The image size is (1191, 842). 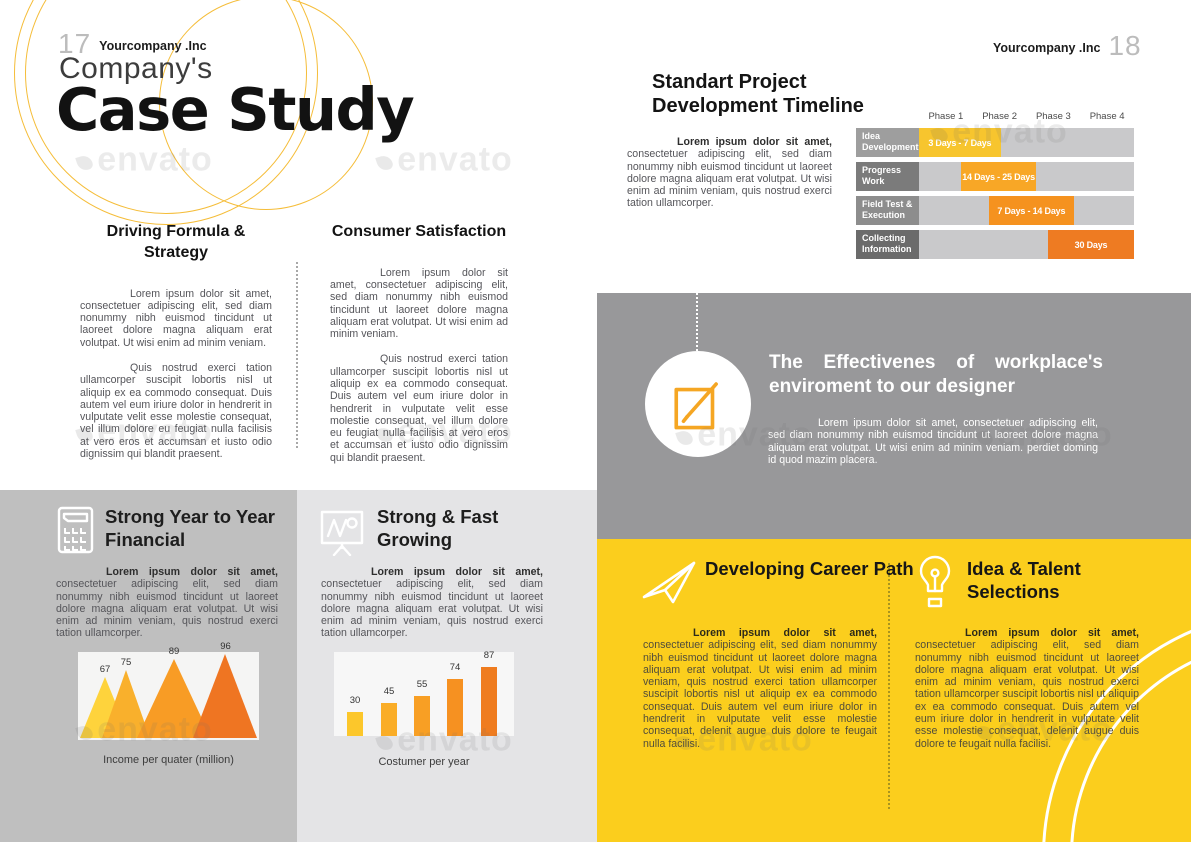 I want to click on gantt-phase-row: Phase 1 Phase 2 Phase 3 Phase 4, so click(x=1026, y=119).